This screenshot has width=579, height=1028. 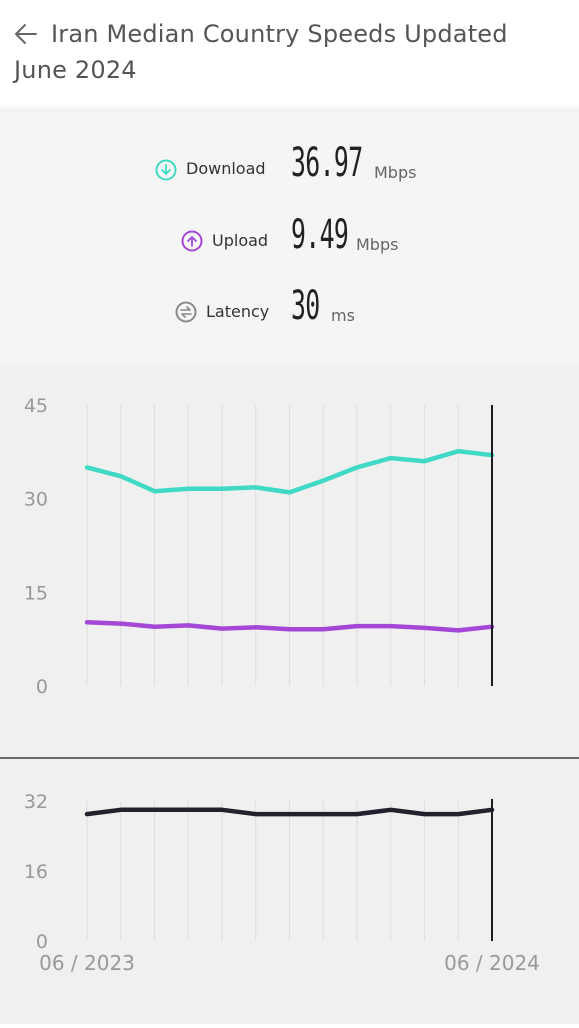 What do you see at coordinates (395, 172) in the screenshot?
I see `download-unit: Mbps` at bounding box center [395, 172].